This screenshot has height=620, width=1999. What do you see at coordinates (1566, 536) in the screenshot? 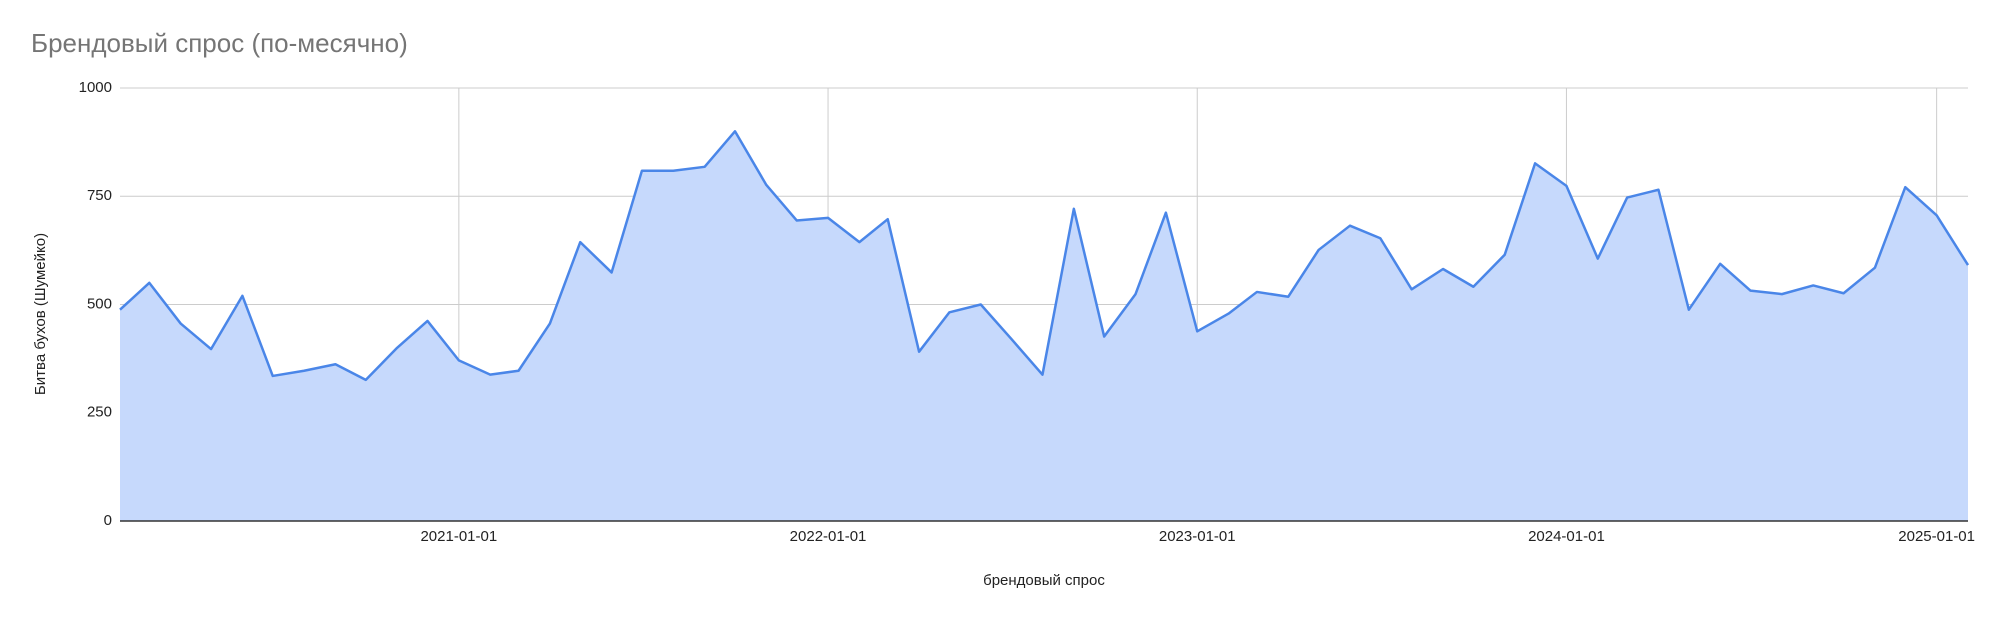
I see `x-tick-label: 2024-01-01` at bounding box center [1566, 536].